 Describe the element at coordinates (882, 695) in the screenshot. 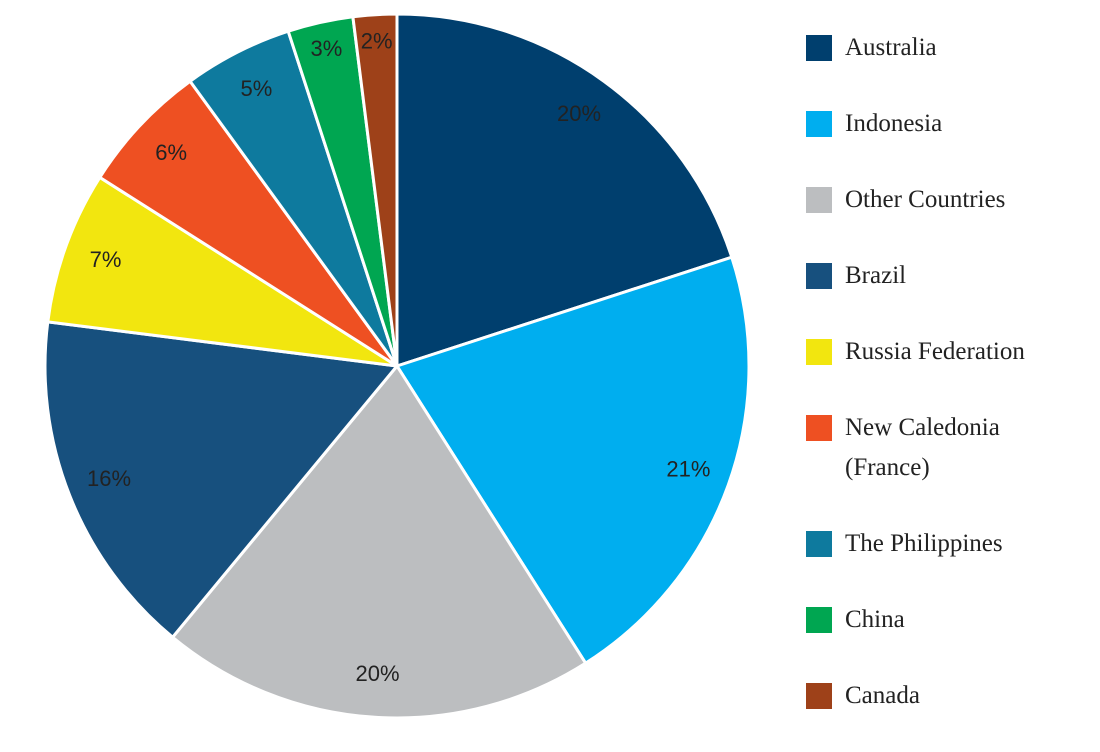

I see `legend-label: Canada` at that location.